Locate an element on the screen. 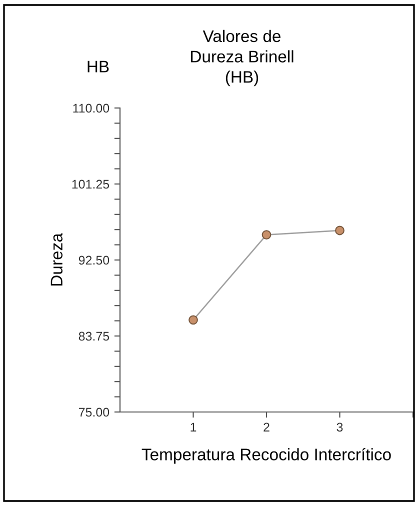 This screenshot has width=419, height=507. y-tick-label: 83.75 is located at coordinates (94, 336).